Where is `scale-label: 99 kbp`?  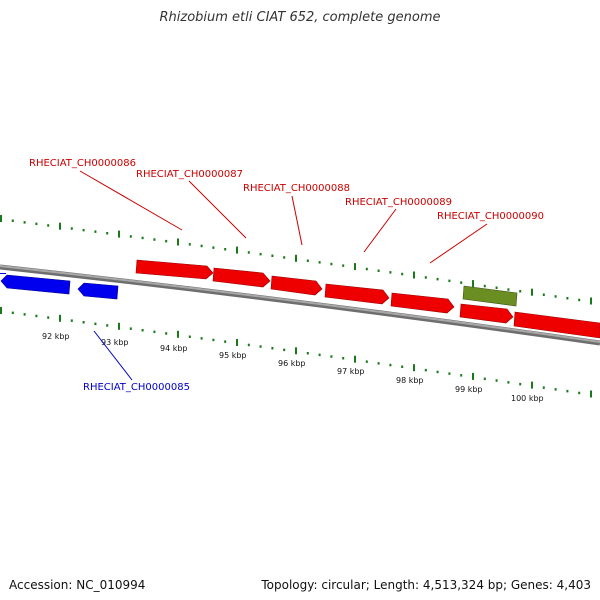
scale-label: 99 kbp is located at coordinates (469, 389).